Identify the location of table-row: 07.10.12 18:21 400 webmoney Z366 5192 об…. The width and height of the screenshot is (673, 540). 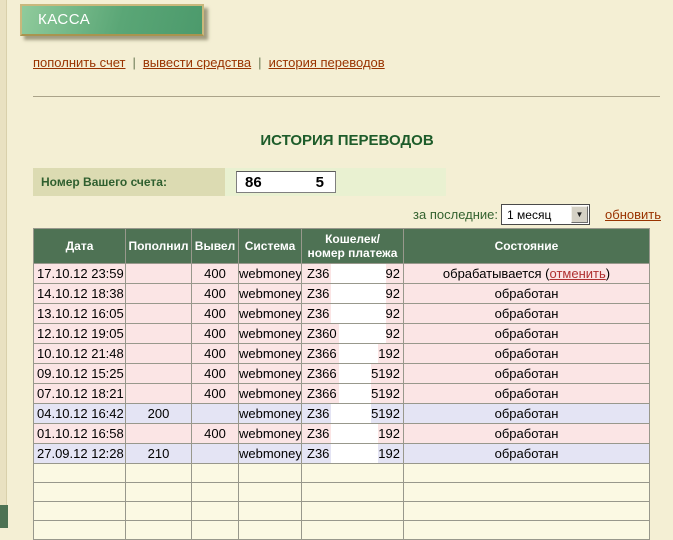
(341, 393).